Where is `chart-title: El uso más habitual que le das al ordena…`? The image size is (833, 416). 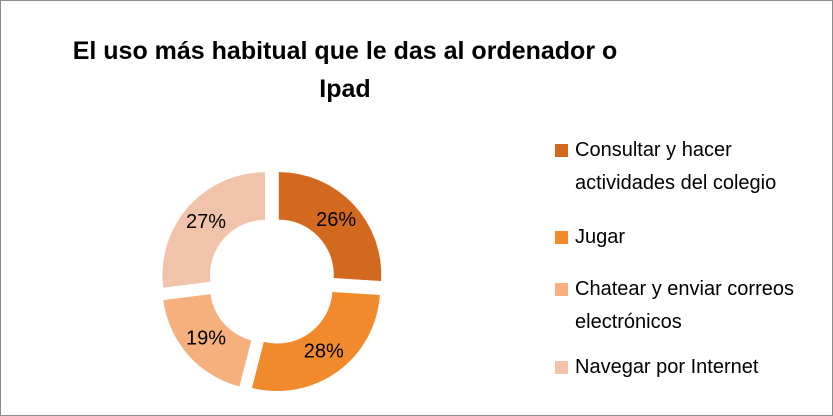
chart-title: El uso más habitual que le das al ordena… is located at coordinates (345, 70).